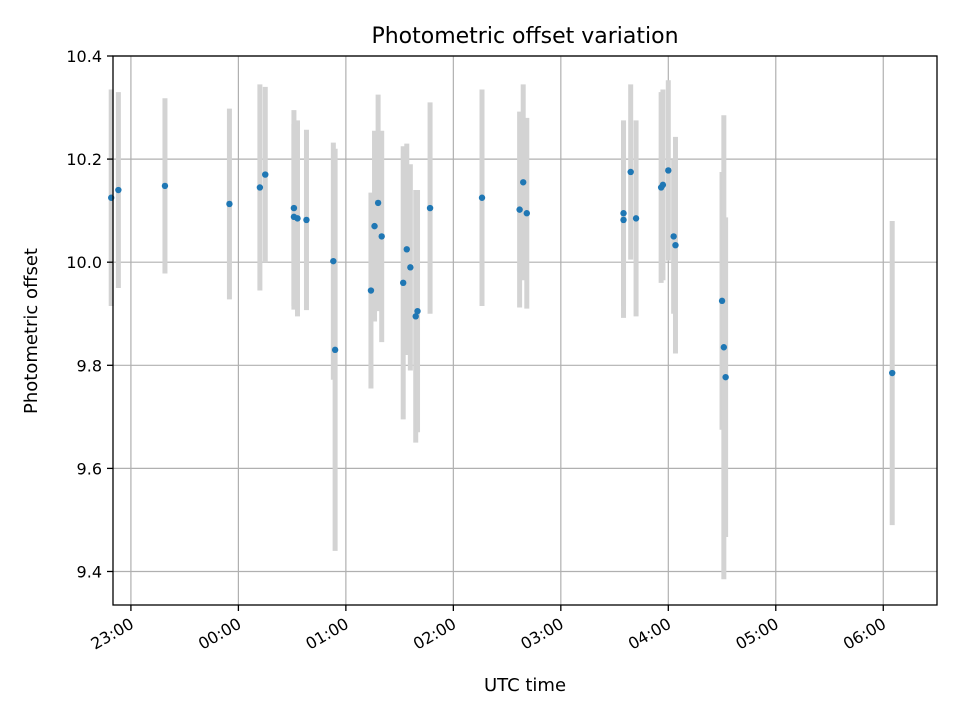  I want to click on y-tick-label: 10.4, so click(84, 56).